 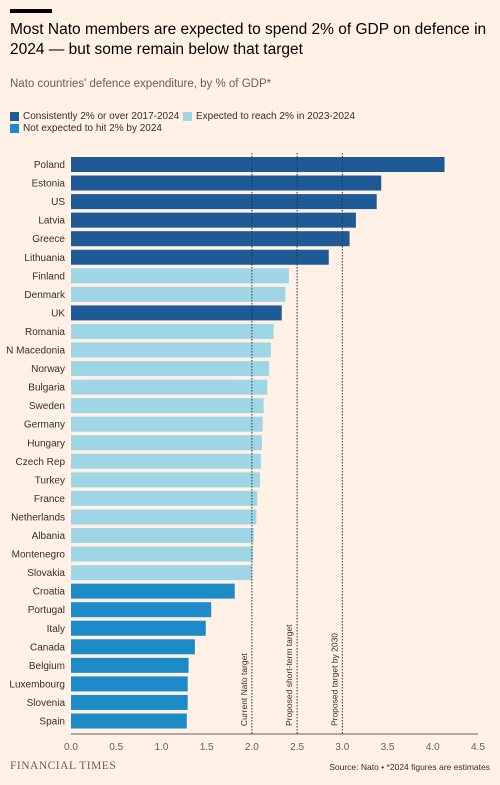 I want to click on category-label-denmark: Denmark, so click(x=45, y=295).